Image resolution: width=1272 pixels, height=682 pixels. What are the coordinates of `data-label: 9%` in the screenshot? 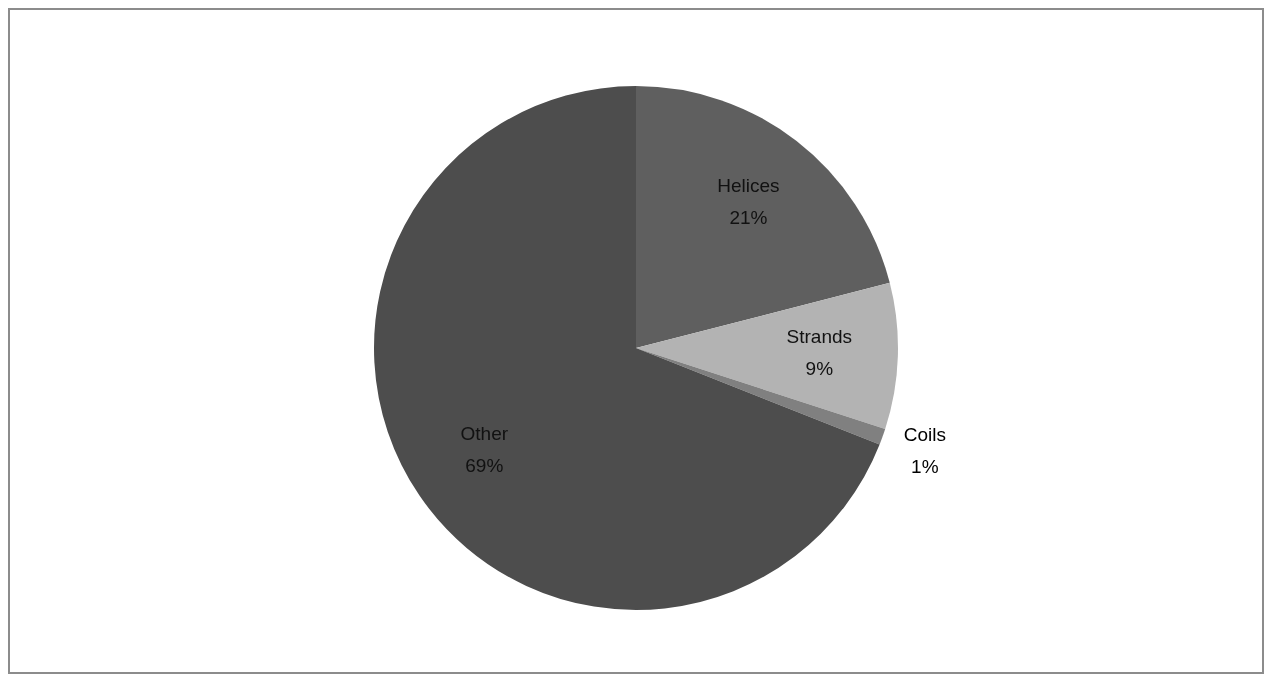 It's located at (819, 368).